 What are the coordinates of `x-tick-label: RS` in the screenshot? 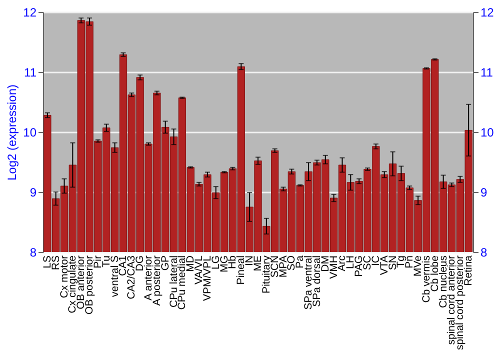 It's located at (56, 263).